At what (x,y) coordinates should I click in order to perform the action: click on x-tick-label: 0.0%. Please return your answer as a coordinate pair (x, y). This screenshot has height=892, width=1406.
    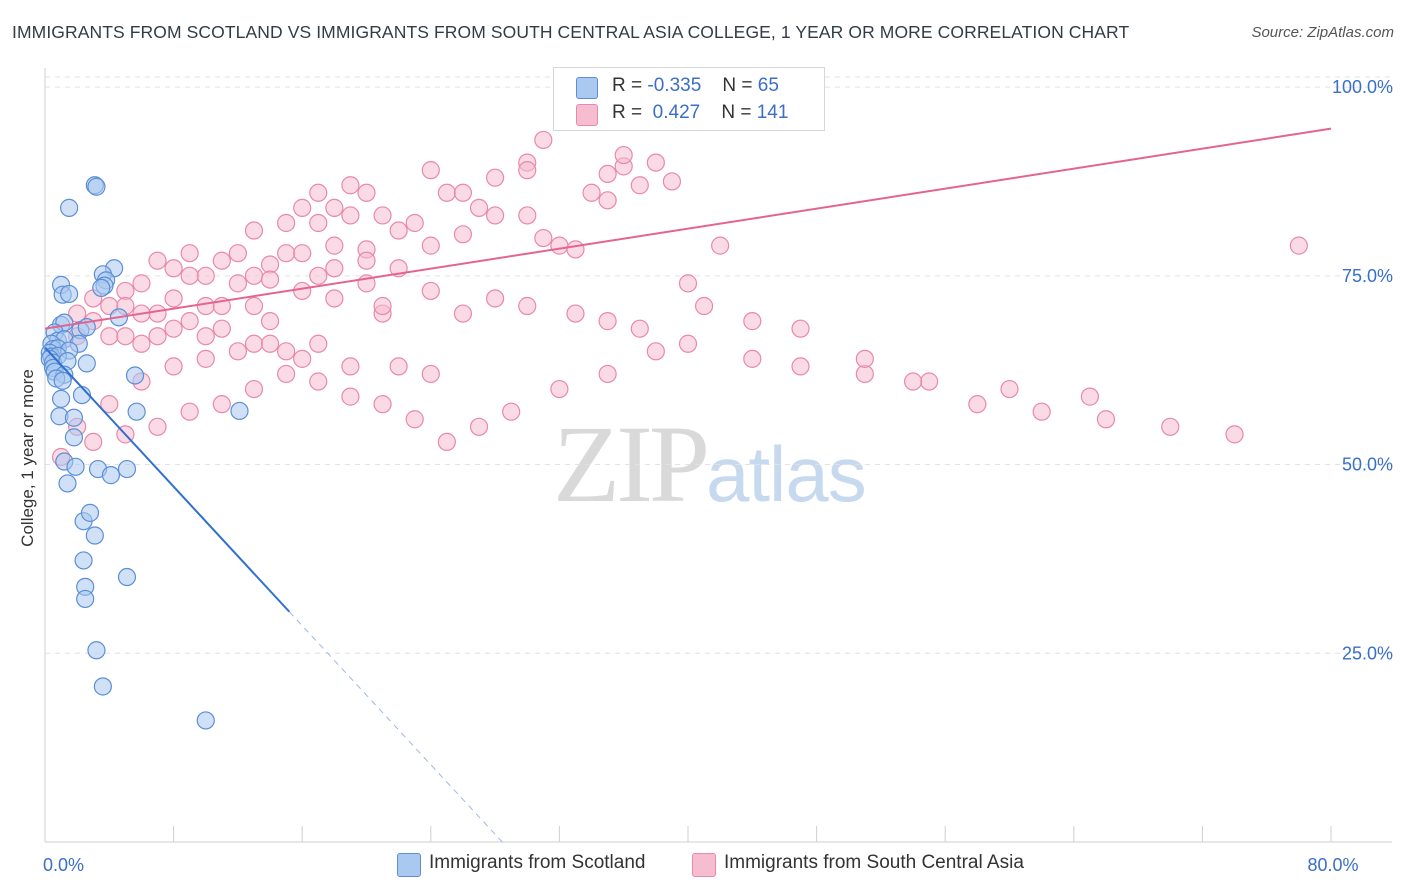
    Looking at the image, I should click on (63, 865).